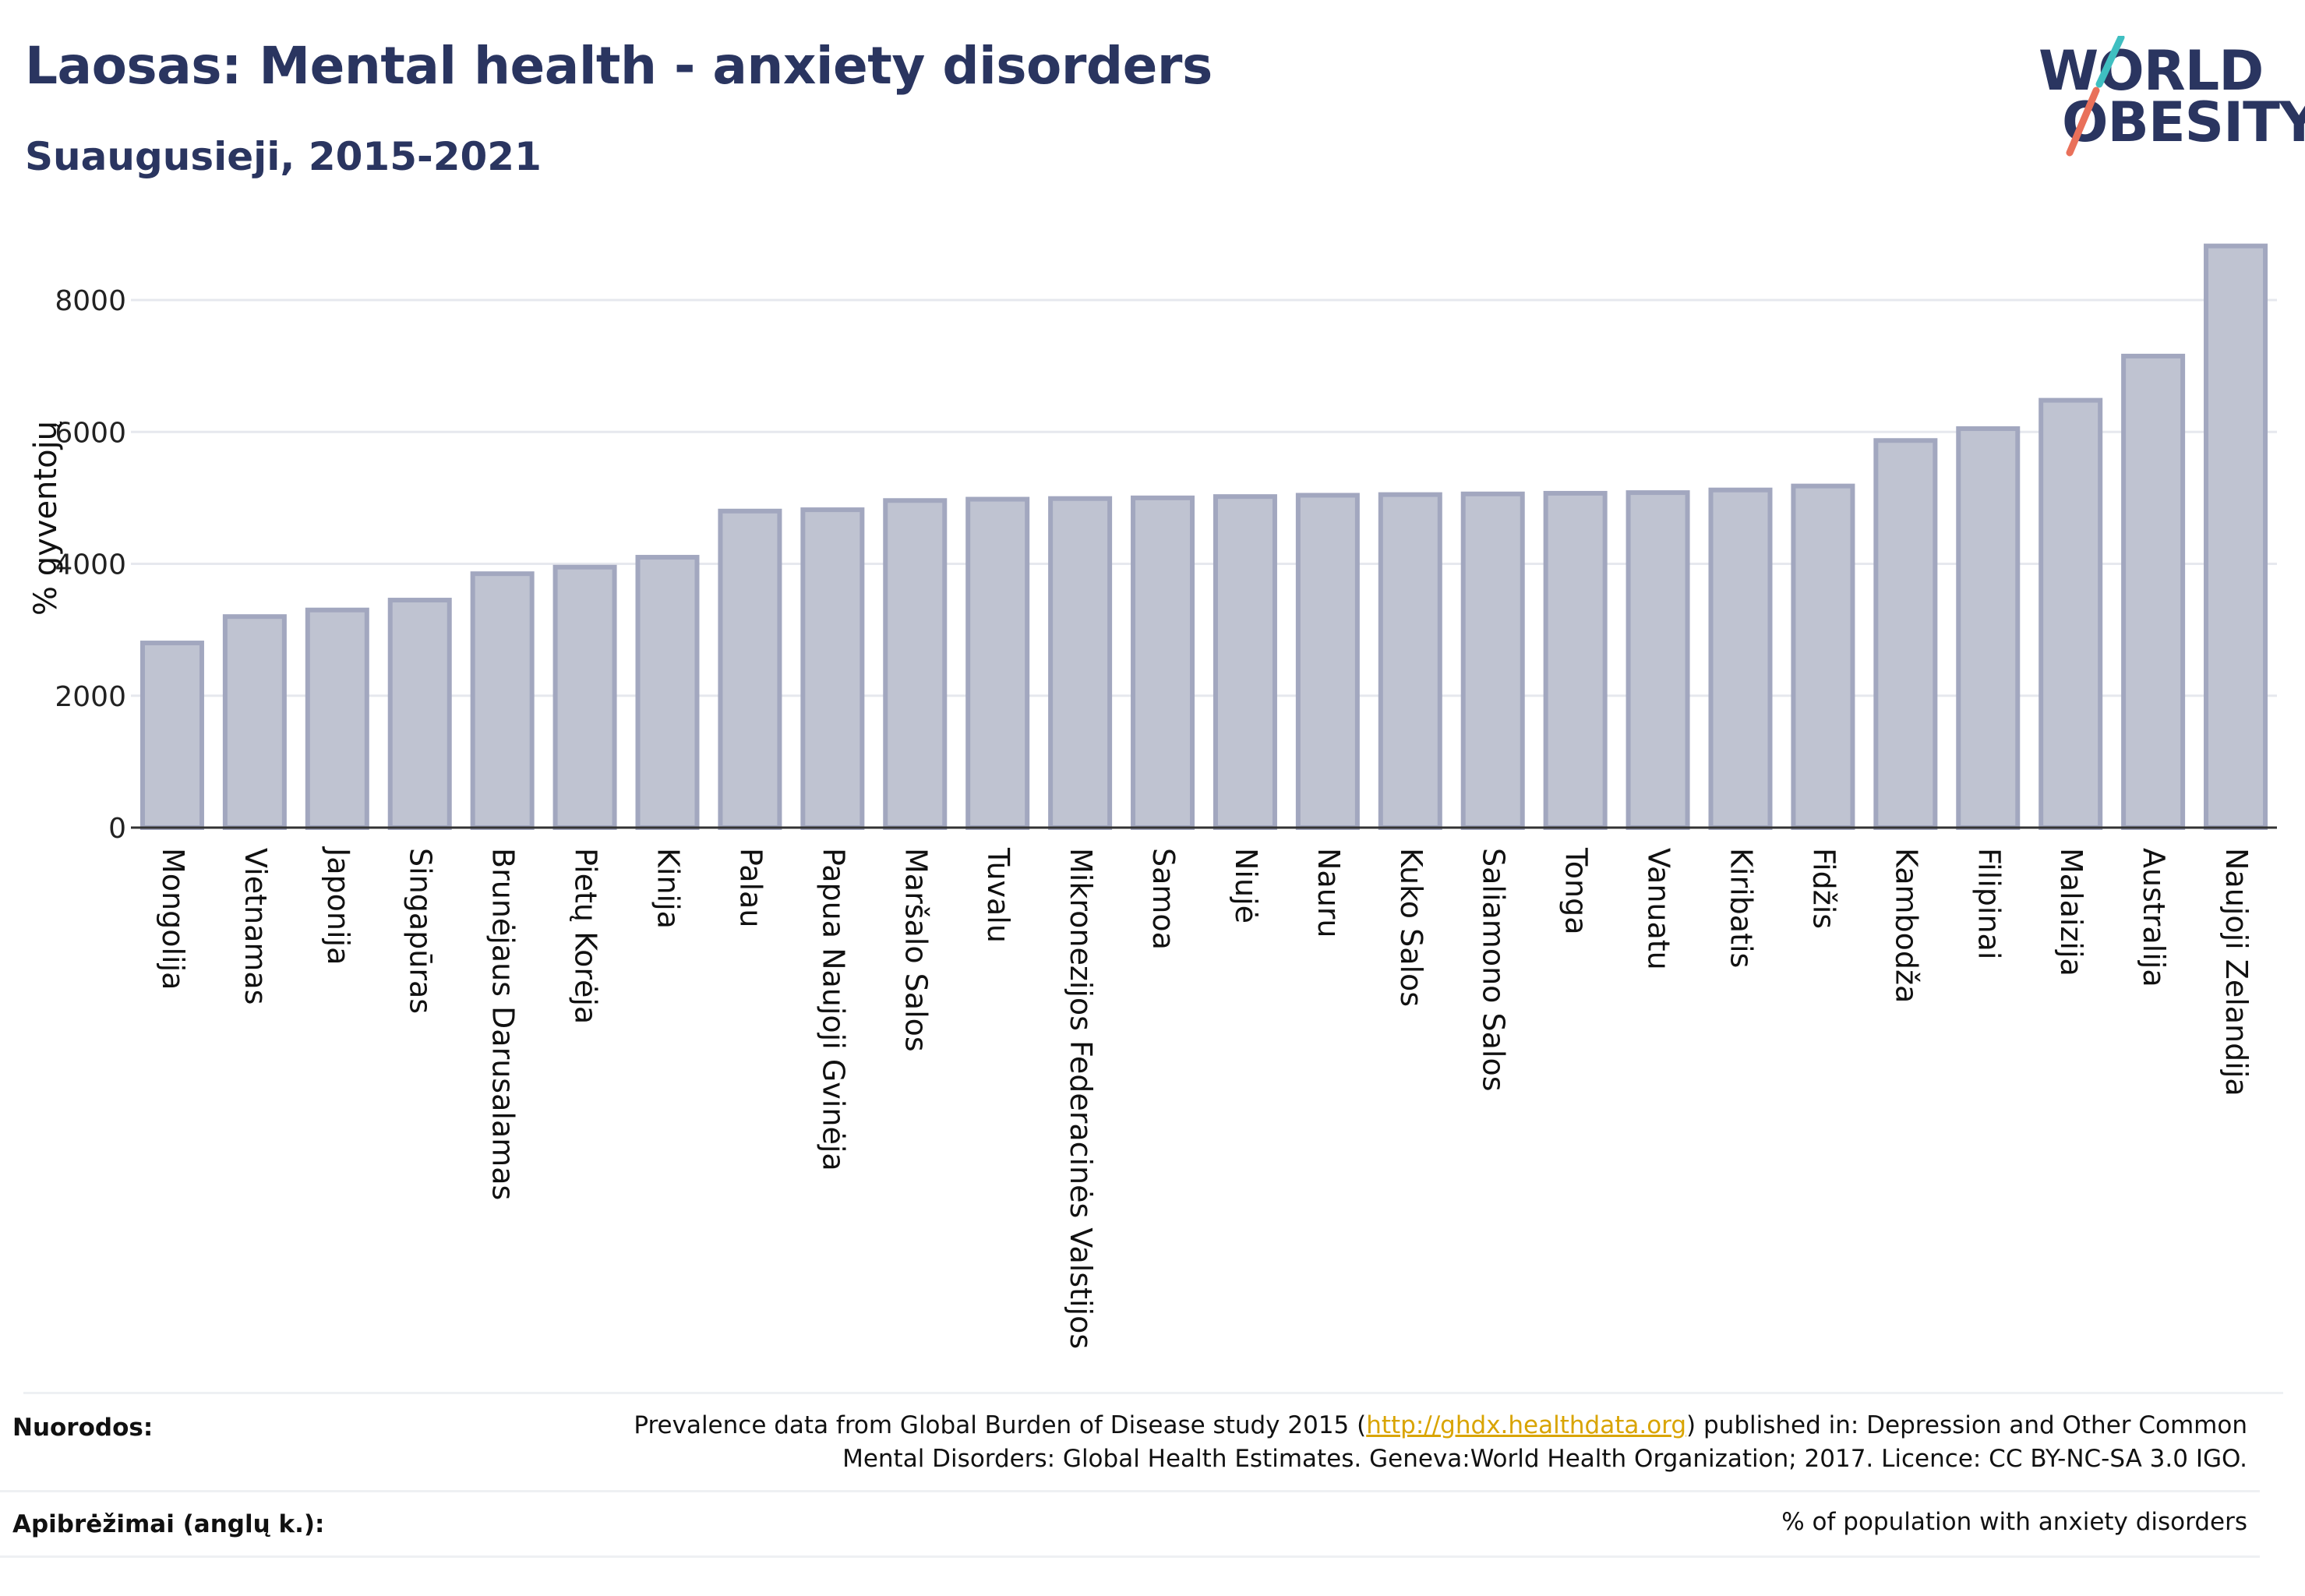  What do you see at coordinates (1741, 908) in the screenshot?
I see `x-tick-label: Kiribatis` at bounding box center [1741, 908].